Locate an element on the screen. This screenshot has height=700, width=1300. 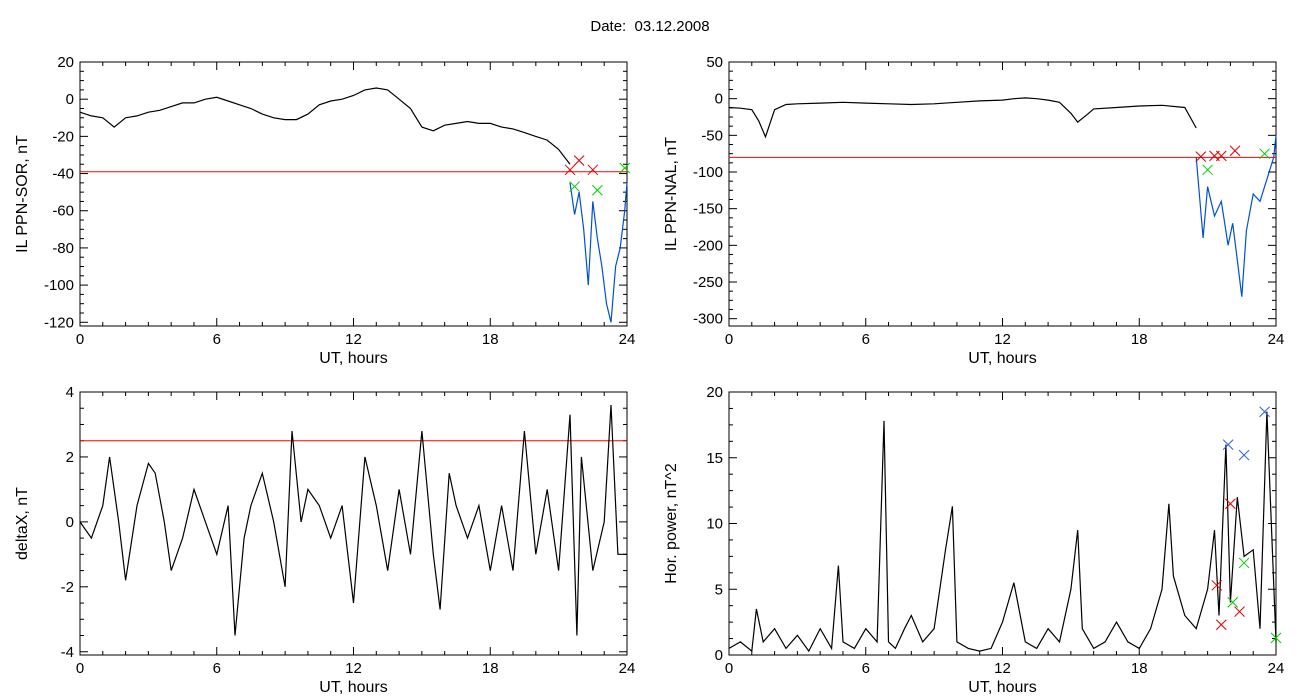
y-tick-label: 2 is located at coordinates (70, 457).